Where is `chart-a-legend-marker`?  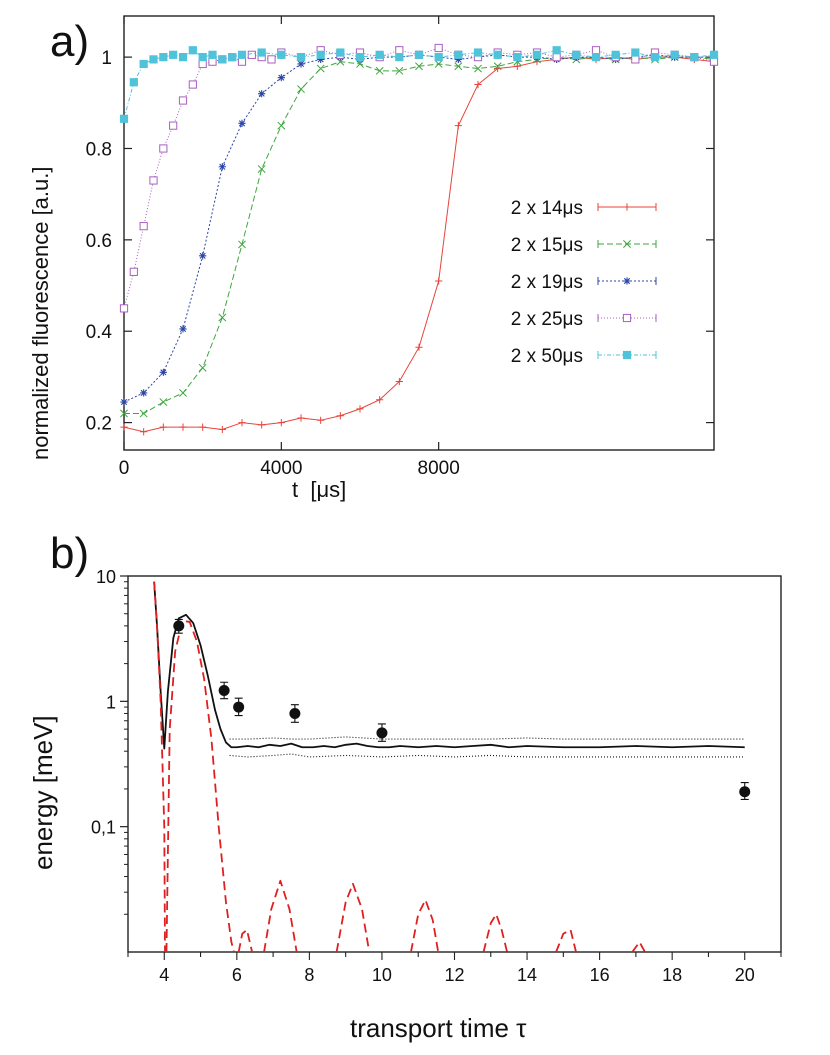 chart-a-legend-marker is located at coordinates (627, 281).